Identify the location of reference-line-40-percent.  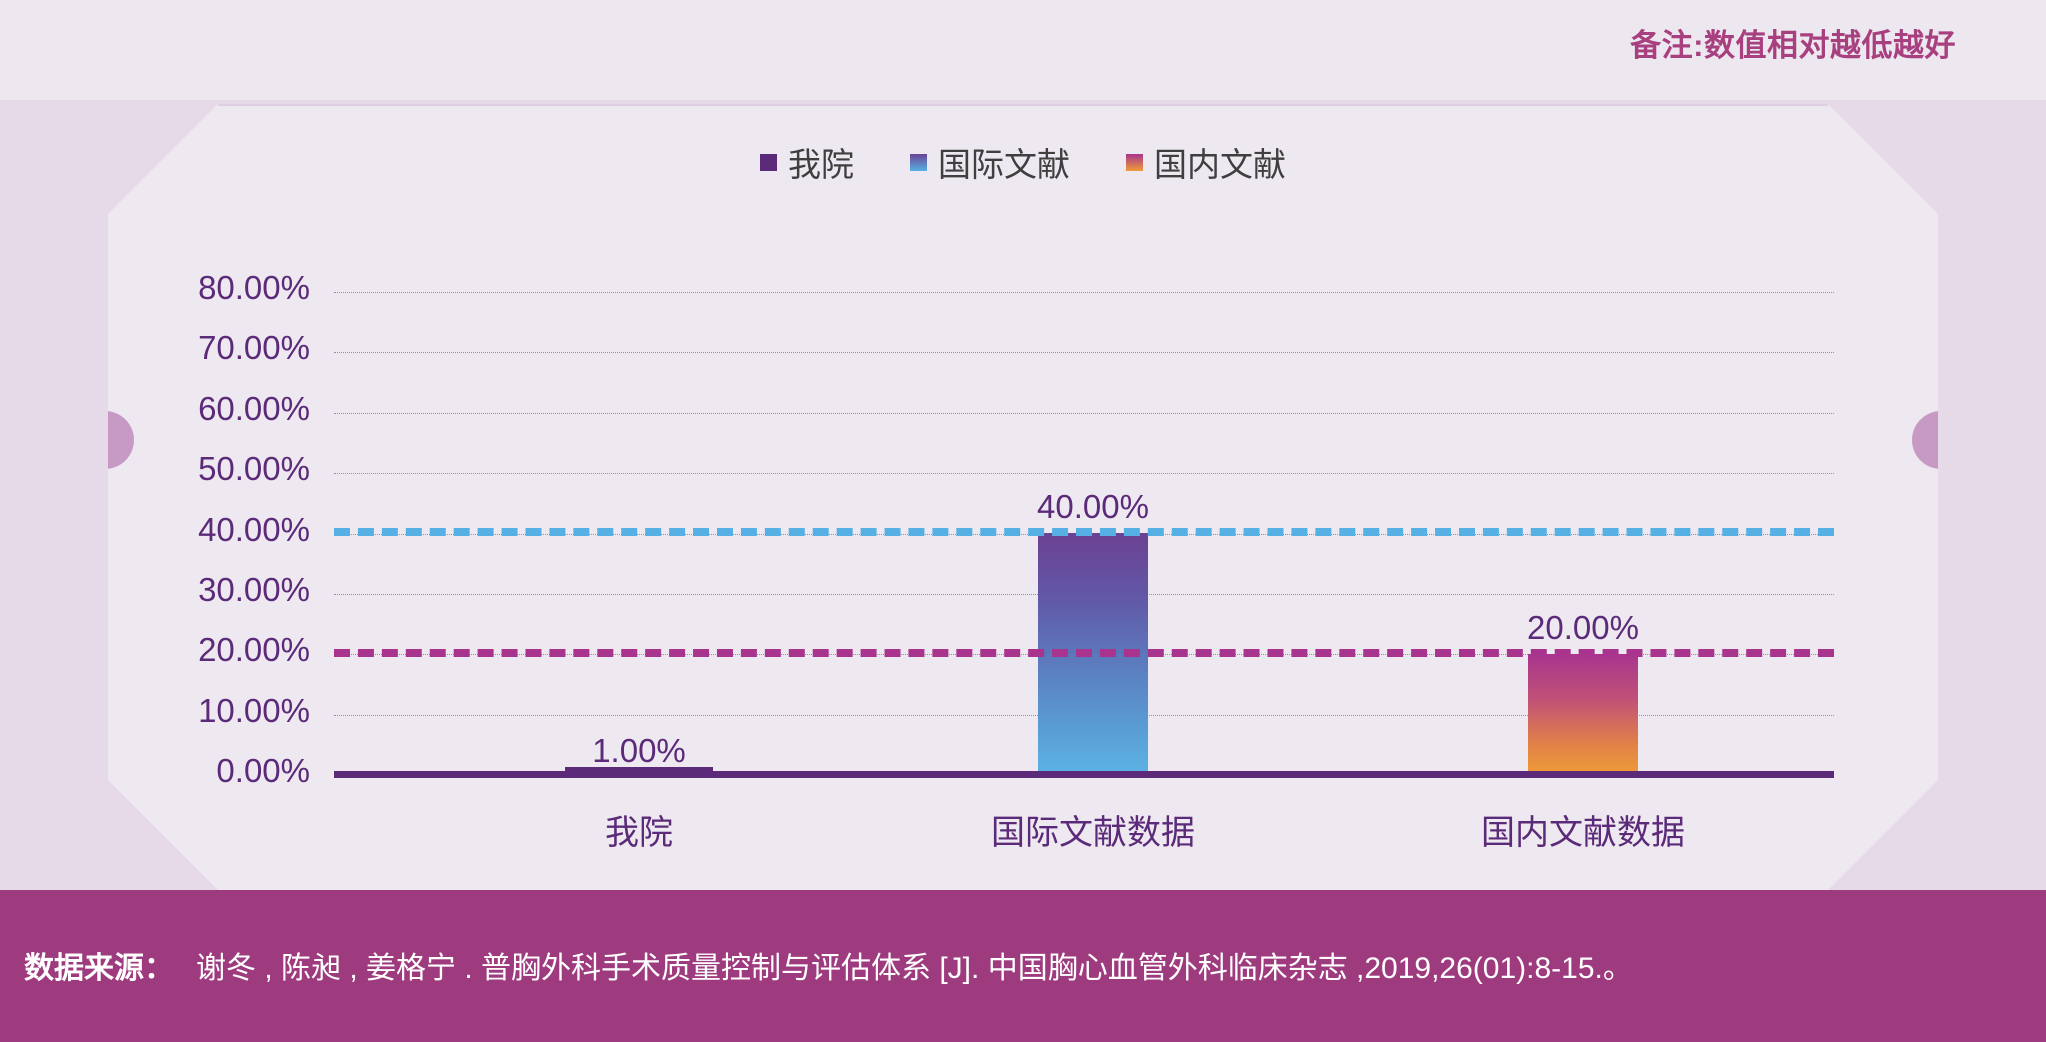
(1084, 532).